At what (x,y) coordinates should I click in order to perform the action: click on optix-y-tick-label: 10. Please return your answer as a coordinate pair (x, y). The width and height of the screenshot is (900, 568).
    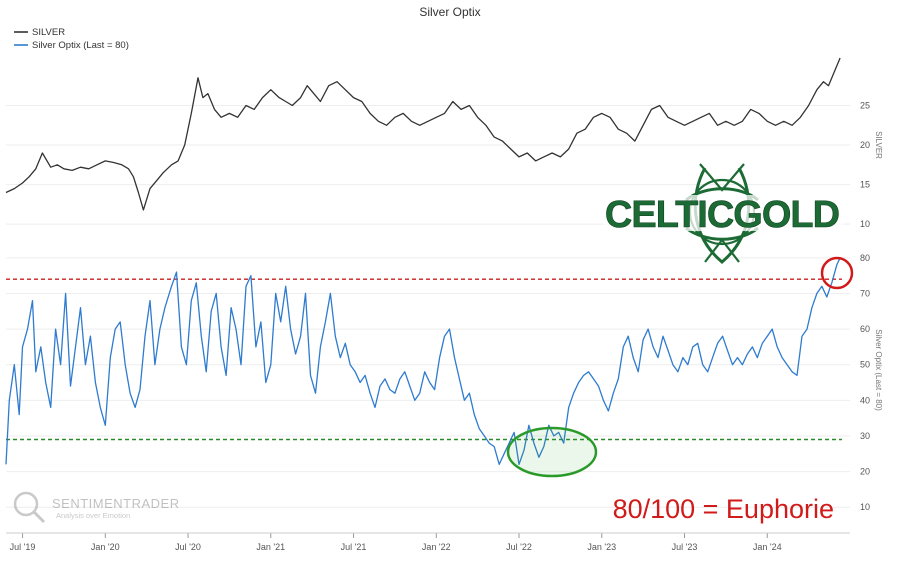
    Looking at the image, I should click on (865, 507).